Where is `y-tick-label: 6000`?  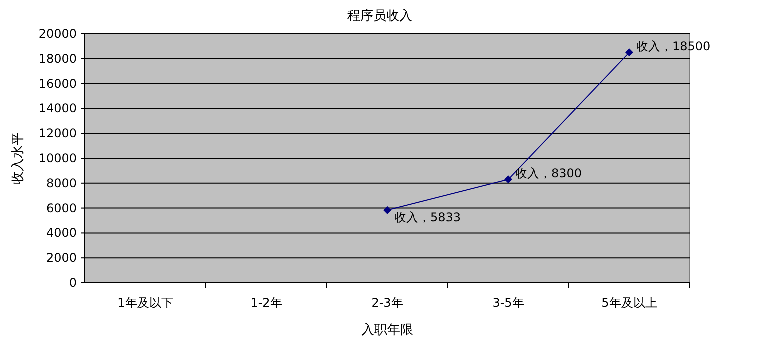
y-tick-label: 6000 is located at coordinates (61, 208).